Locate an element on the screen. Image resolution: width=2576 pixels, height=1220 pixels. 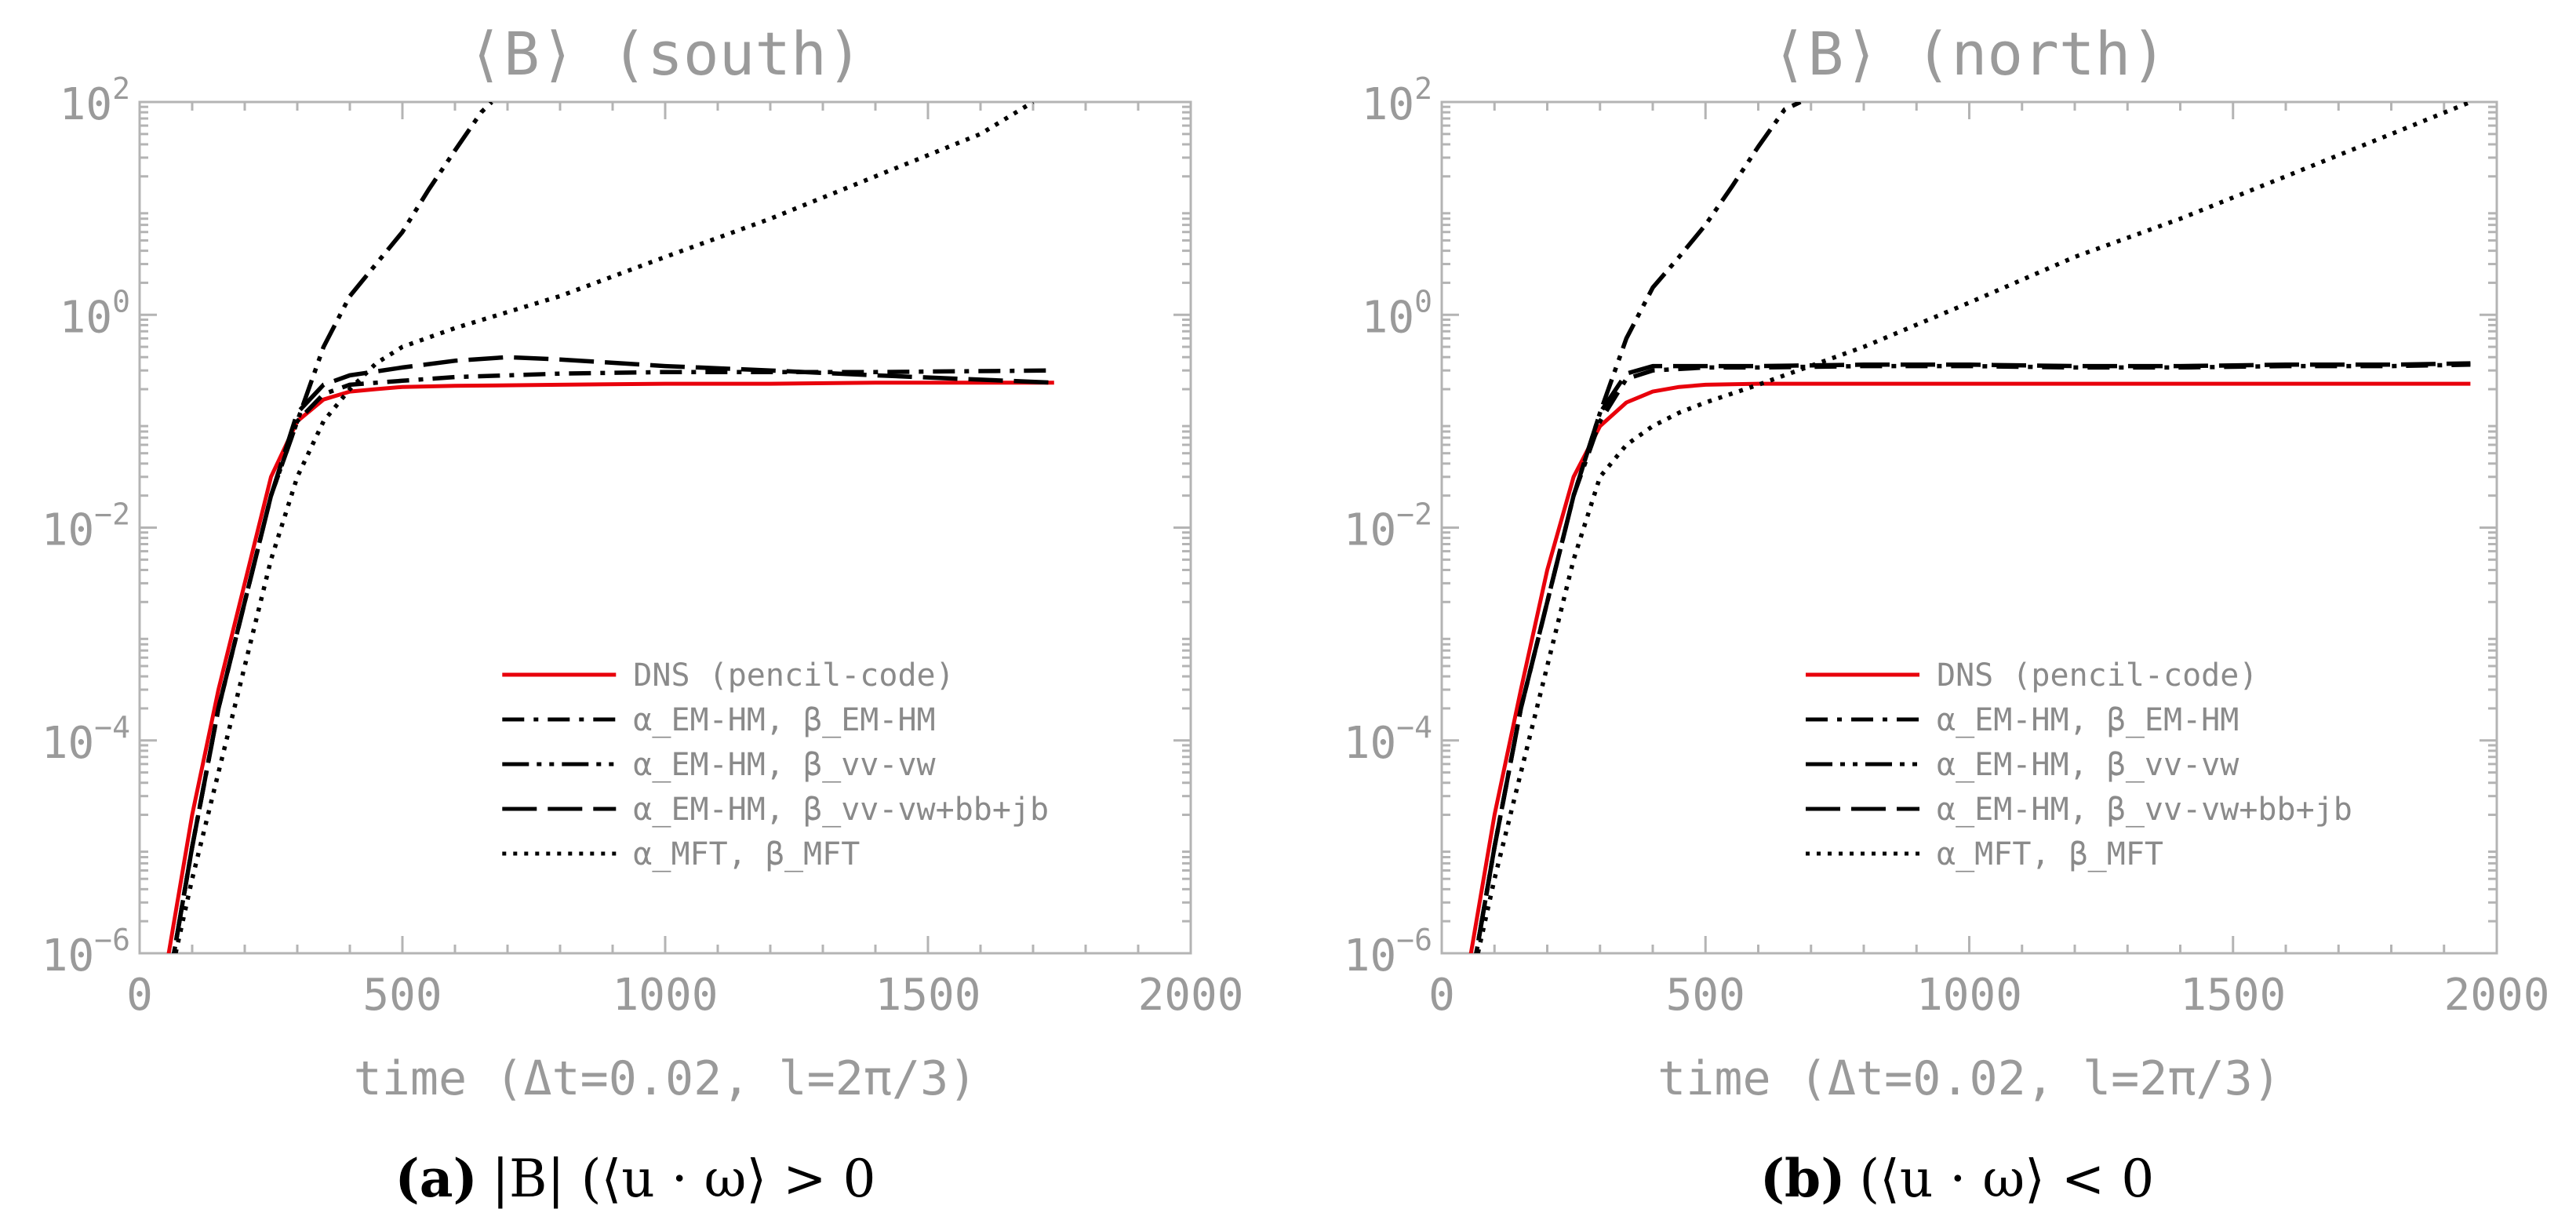
caption: (a) |B| (⟨u · ω⟩ > 0 is located at coordinates (635, 1178).